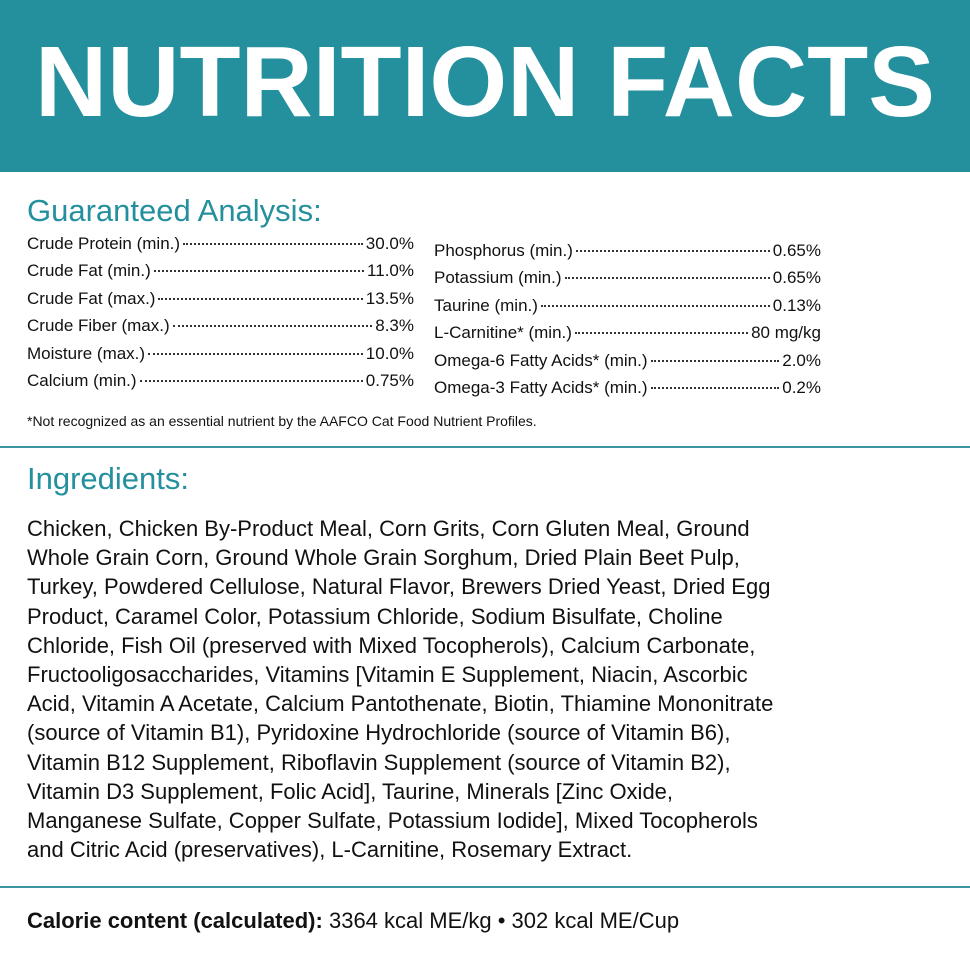 Image resolution: width=970 pixels, height=970 pixels. Describe the element at coordinates (389, 353) in the screenshot. I see `nutrient-value: 10.0%` at that location.